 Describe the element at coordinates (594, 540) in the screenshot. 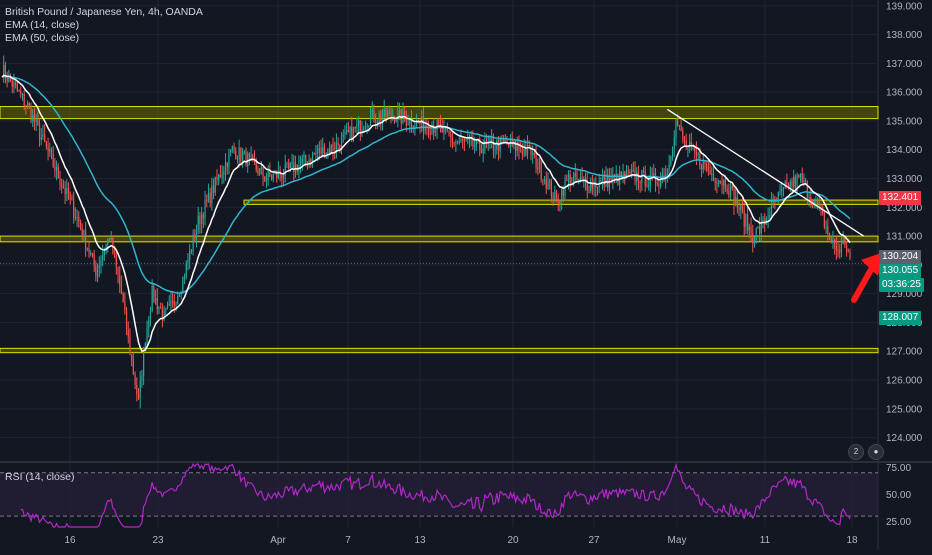

I see `time-tick-label: 27` at that location.